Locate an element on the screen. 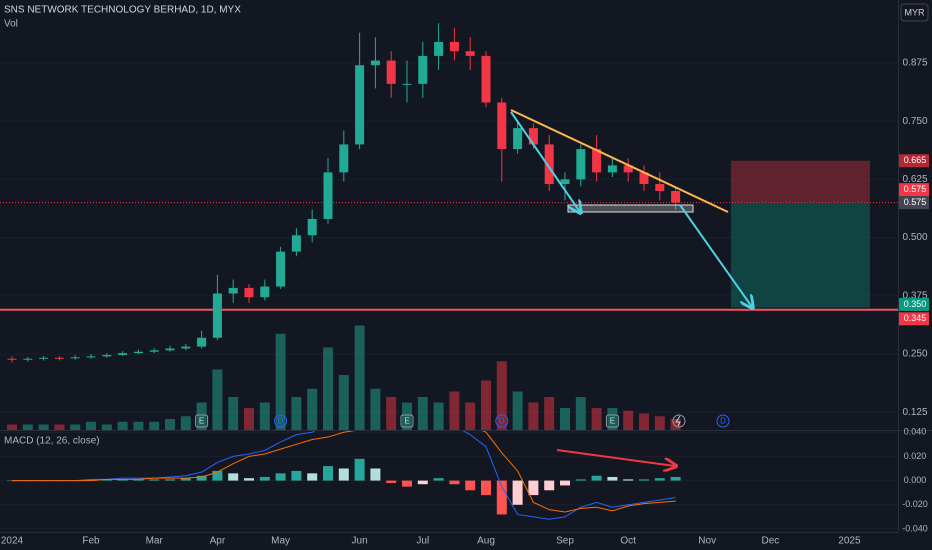 This screenshot has height=550, width=932. currency-button is located at coordinates (914, 12).